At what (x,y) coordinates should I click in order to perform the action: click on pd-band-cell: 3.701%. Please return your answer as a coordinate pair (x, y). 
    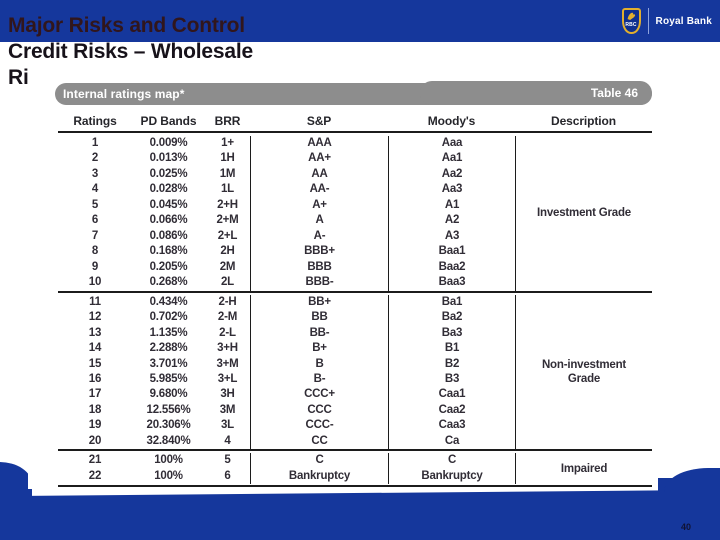
    Looking at the image, I should click on (168, 363).